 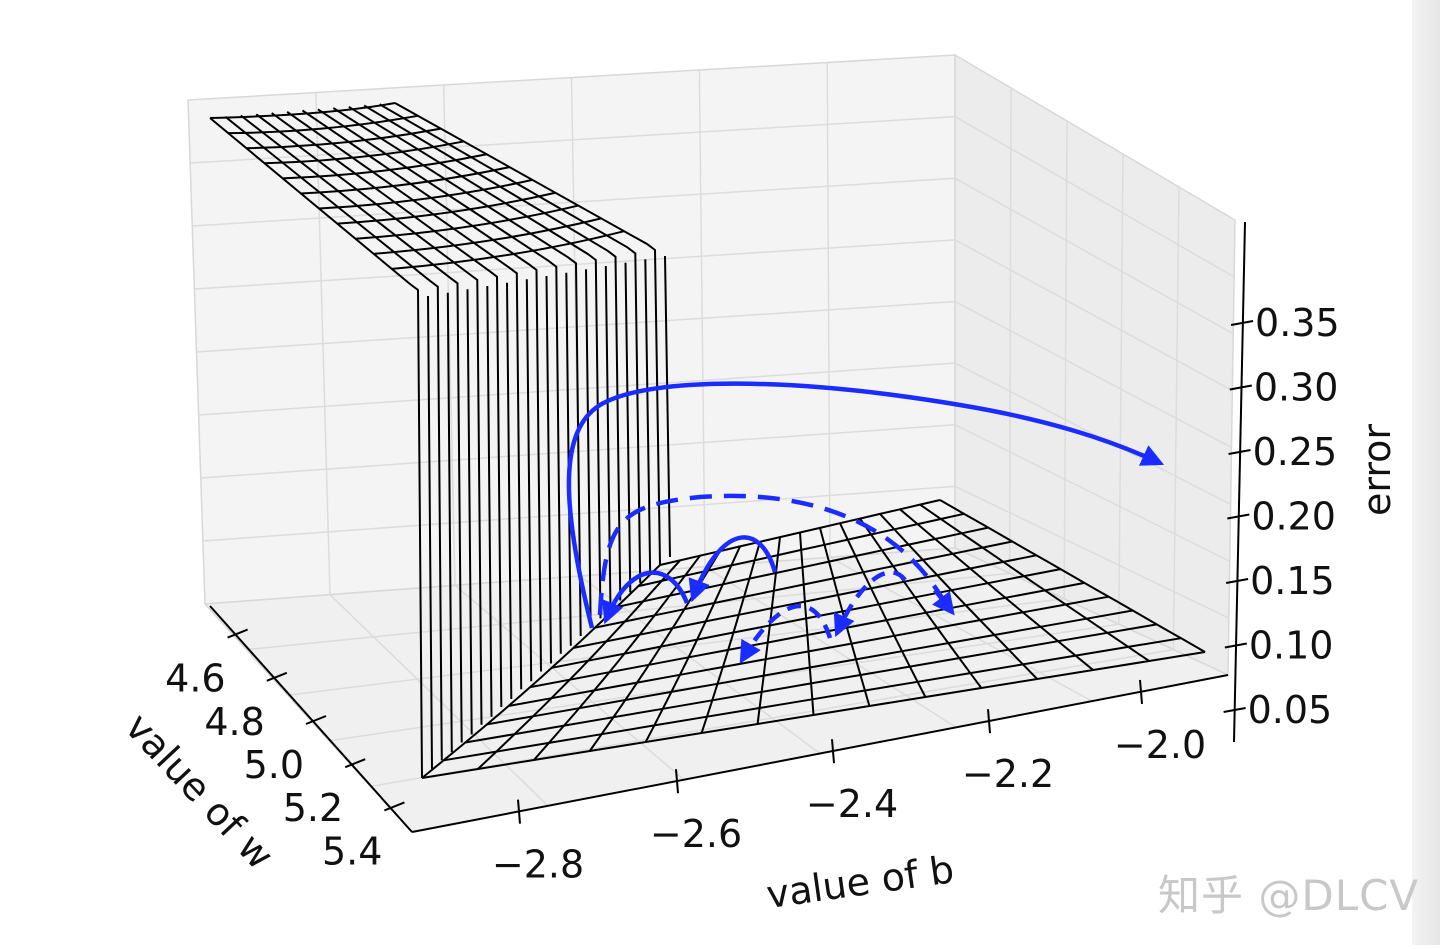 I want to click on x-tick-label: −2.8, so click(x=538, y=865).